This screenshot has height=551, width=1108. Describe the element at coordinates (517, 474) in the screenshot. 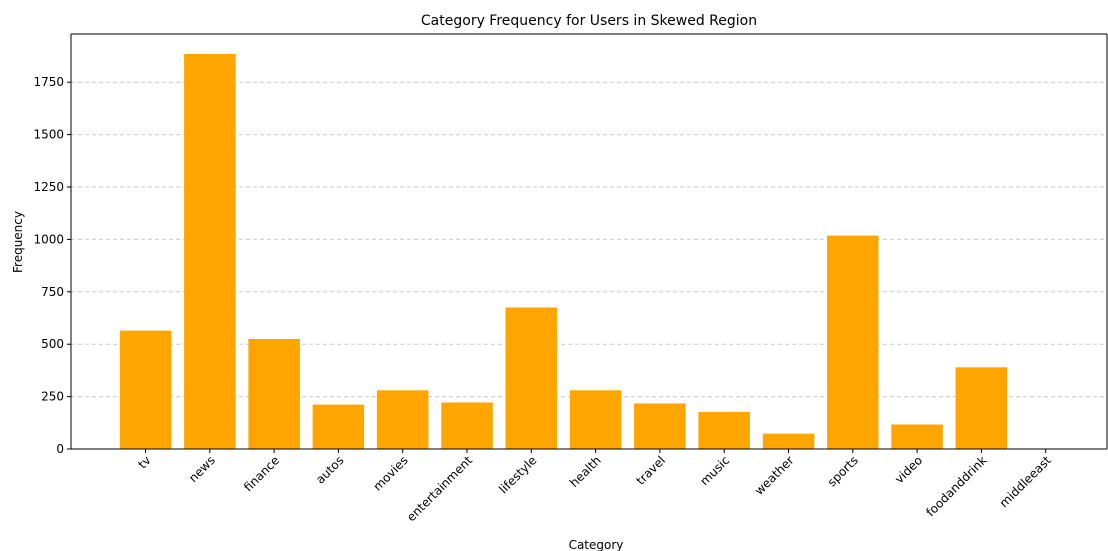

I see `x-tick-label-lifestyle: lifestyle` at that location.